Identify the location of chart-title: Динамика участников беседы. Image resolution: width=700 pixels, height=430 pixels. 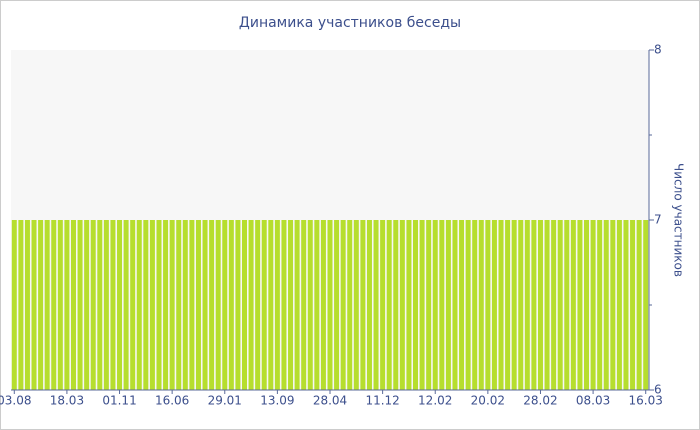
(350, 23).